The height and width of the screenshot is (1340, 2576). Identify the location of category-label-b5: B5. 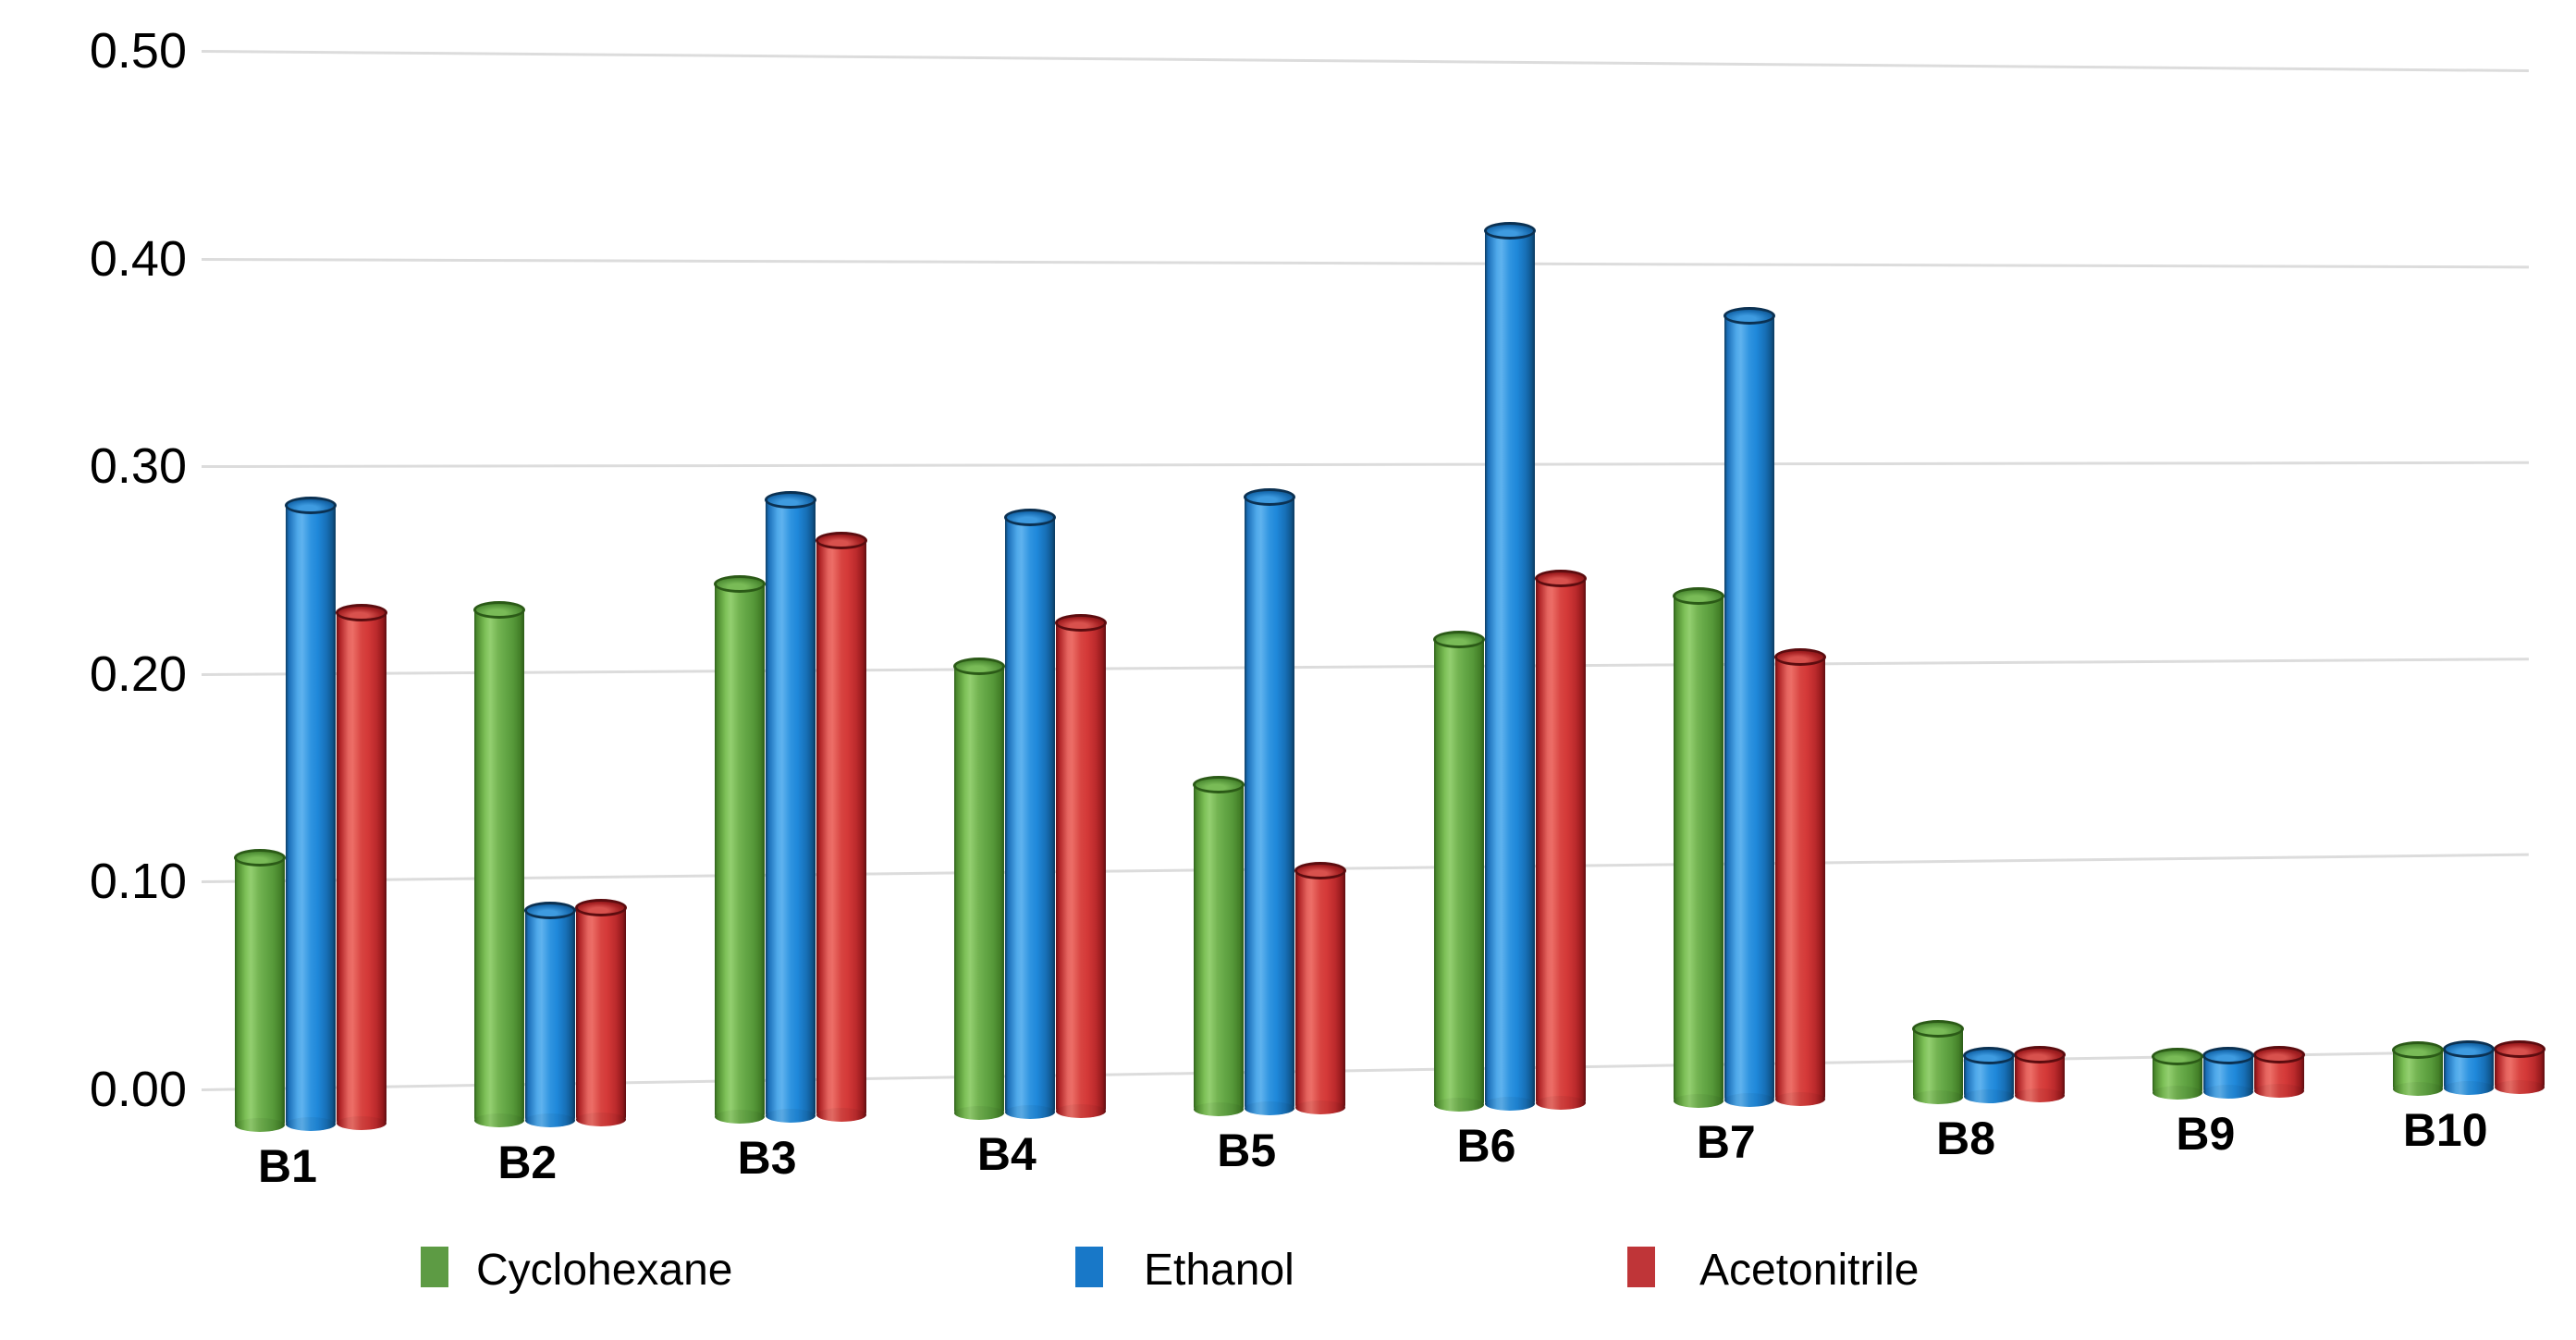
(1247, 1150).